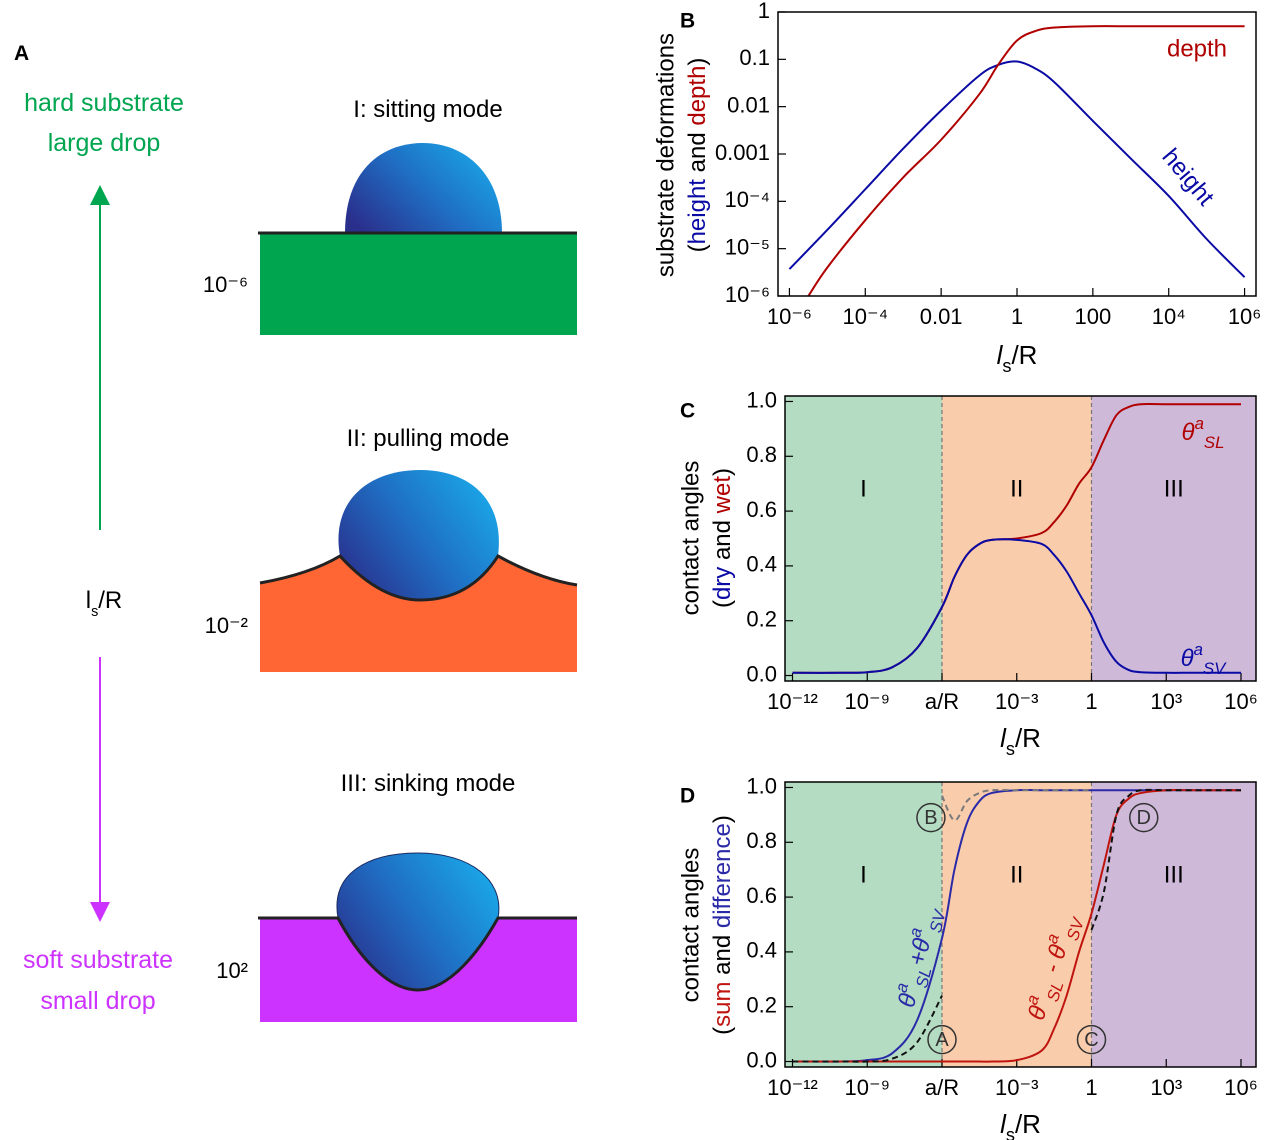 The image size is (1286, 1140). I want to click on mode-title: I: sitting mode, so click(427, 109).